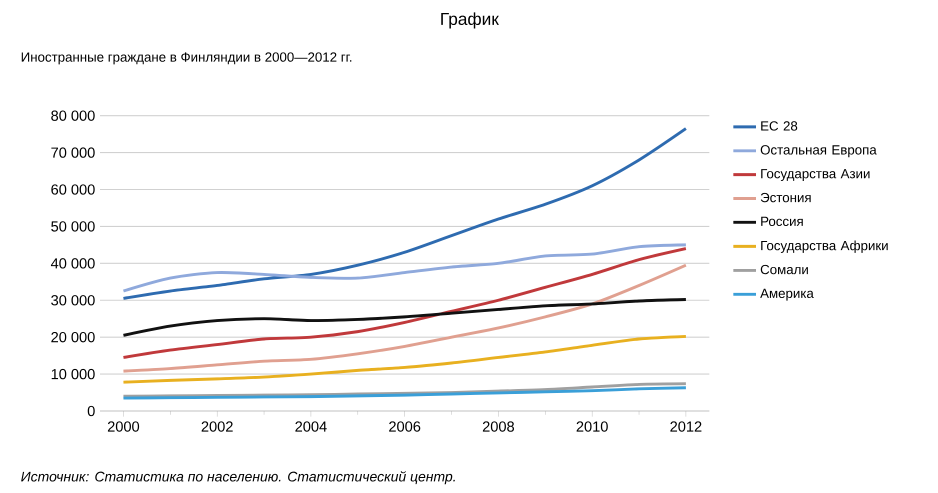 This screenshot has width=938, height=493. I want to click on chart-subtitle: Иностранные граждане в Финляндии в 2000—2012 гг., so click(187, 58).